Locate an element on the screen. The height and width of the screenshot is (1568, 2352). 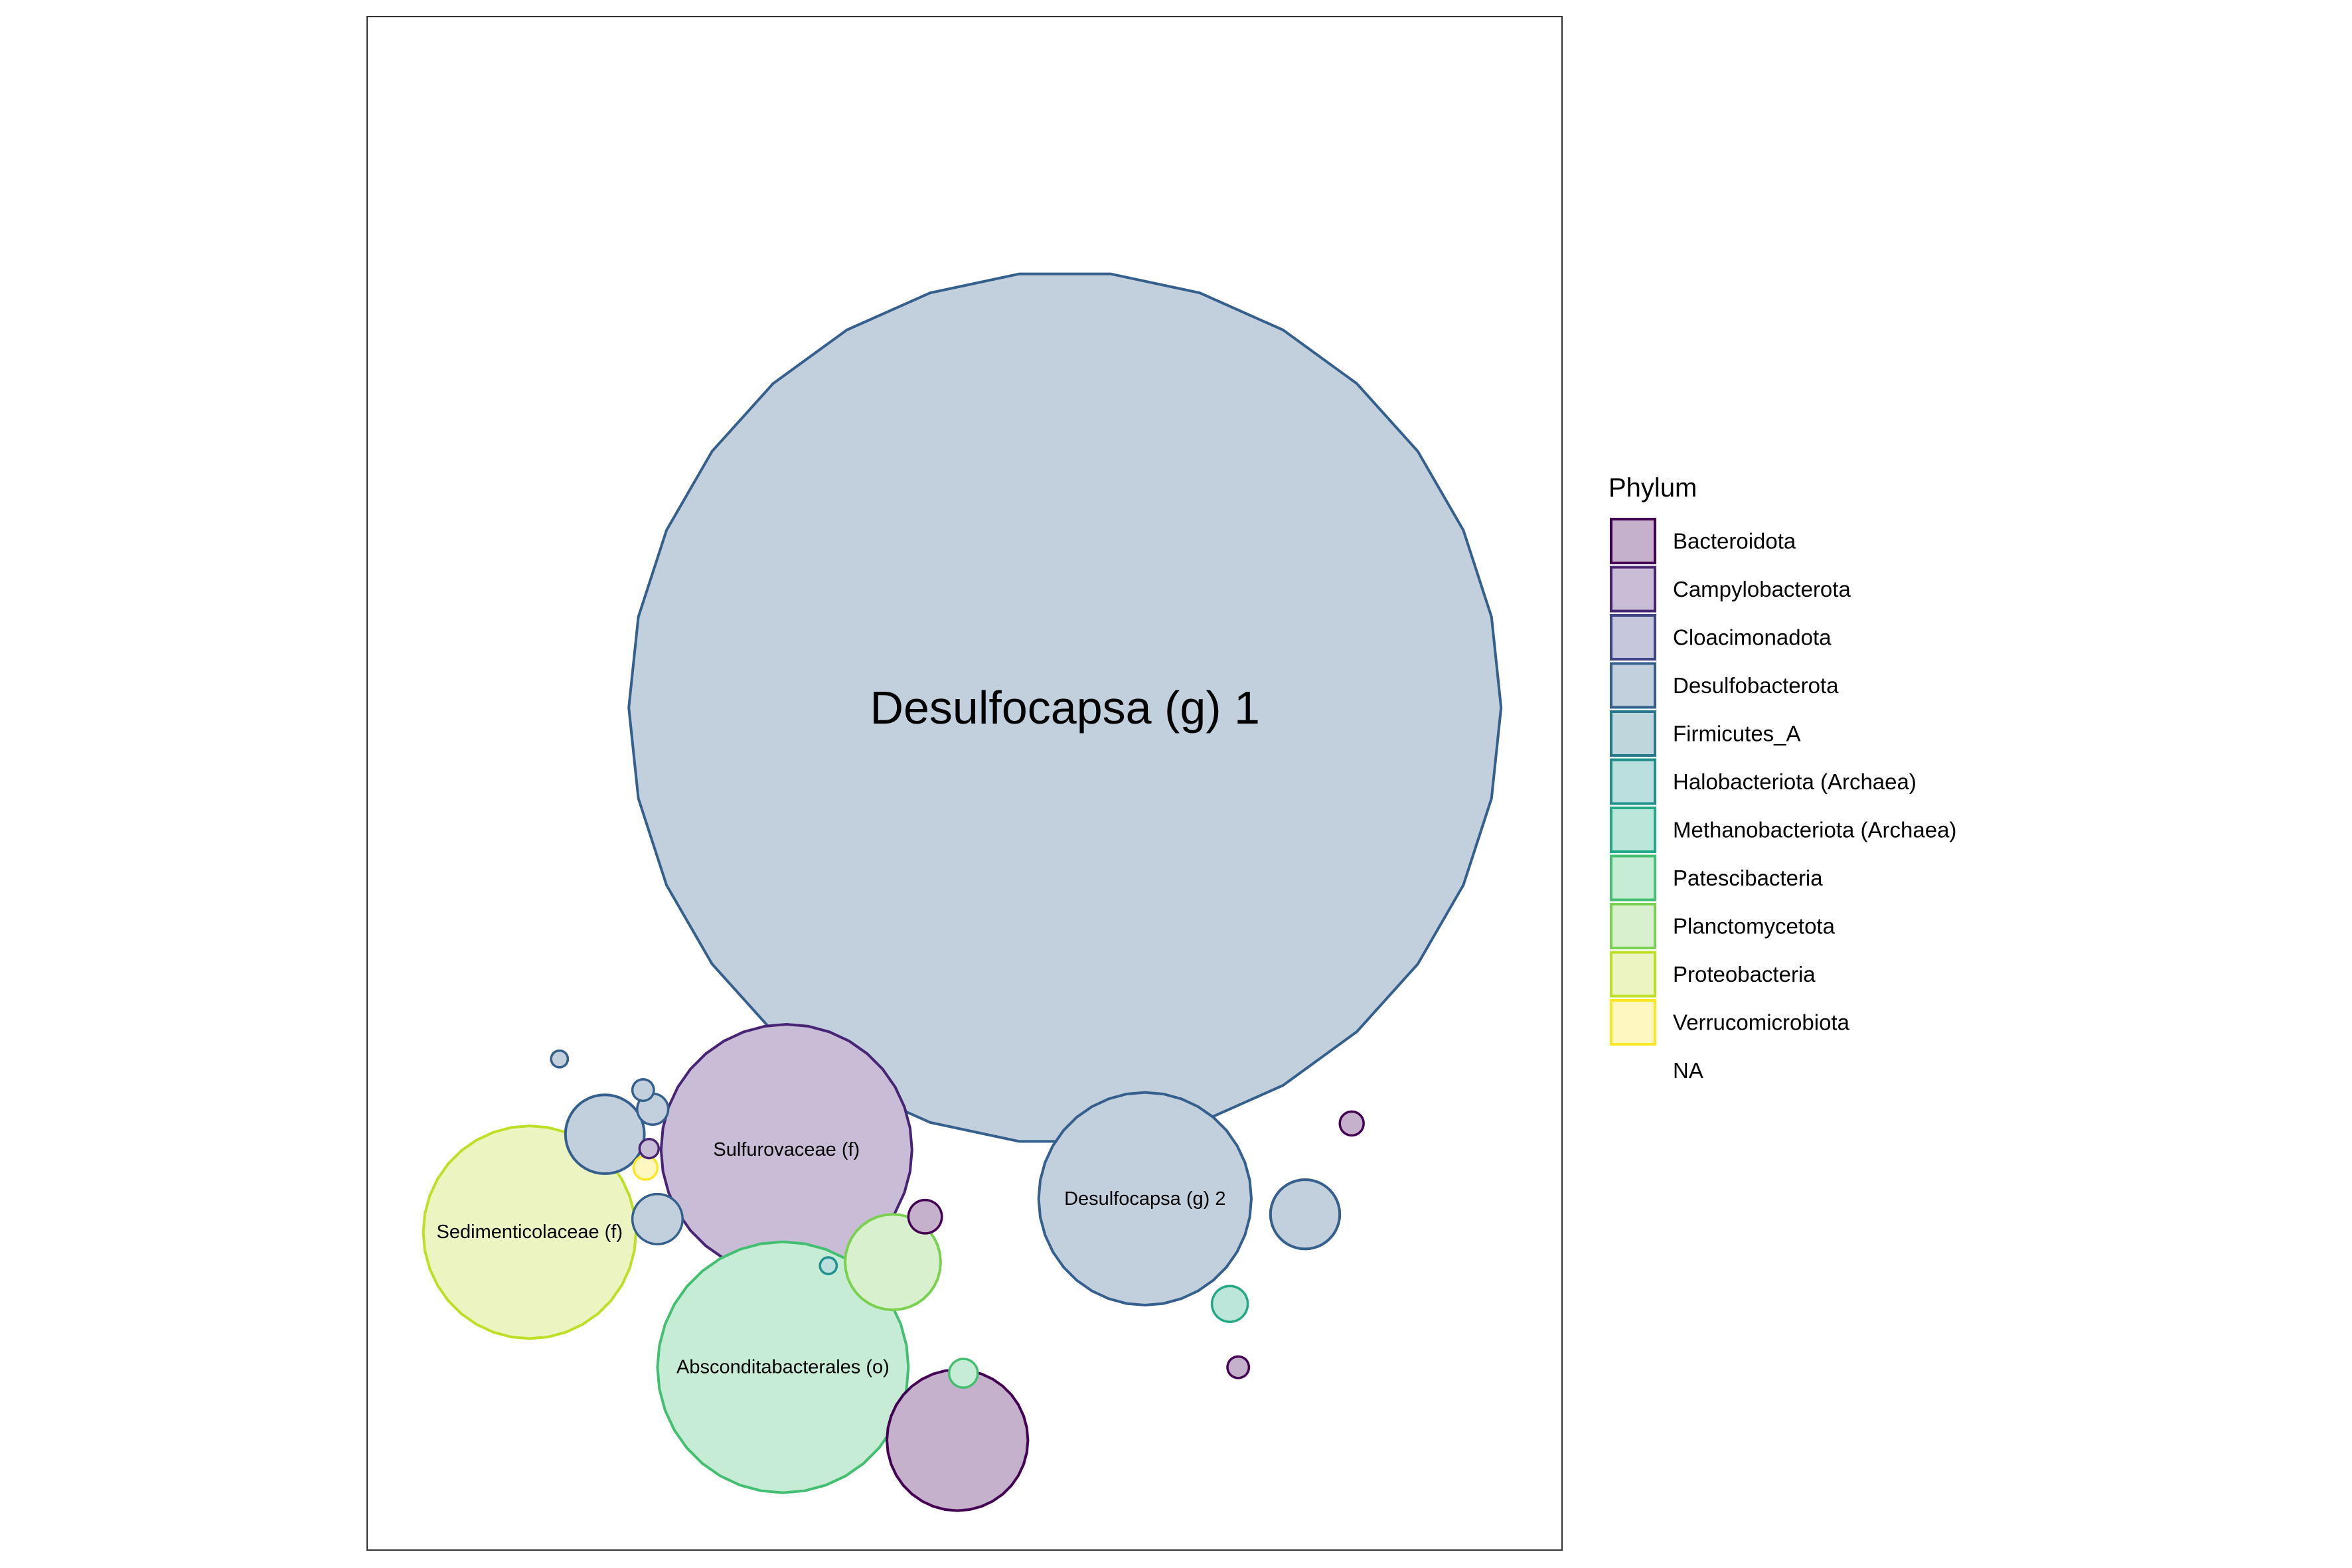
legend-key-verrucomicrobiota is located at coordinates (1633, 1023).